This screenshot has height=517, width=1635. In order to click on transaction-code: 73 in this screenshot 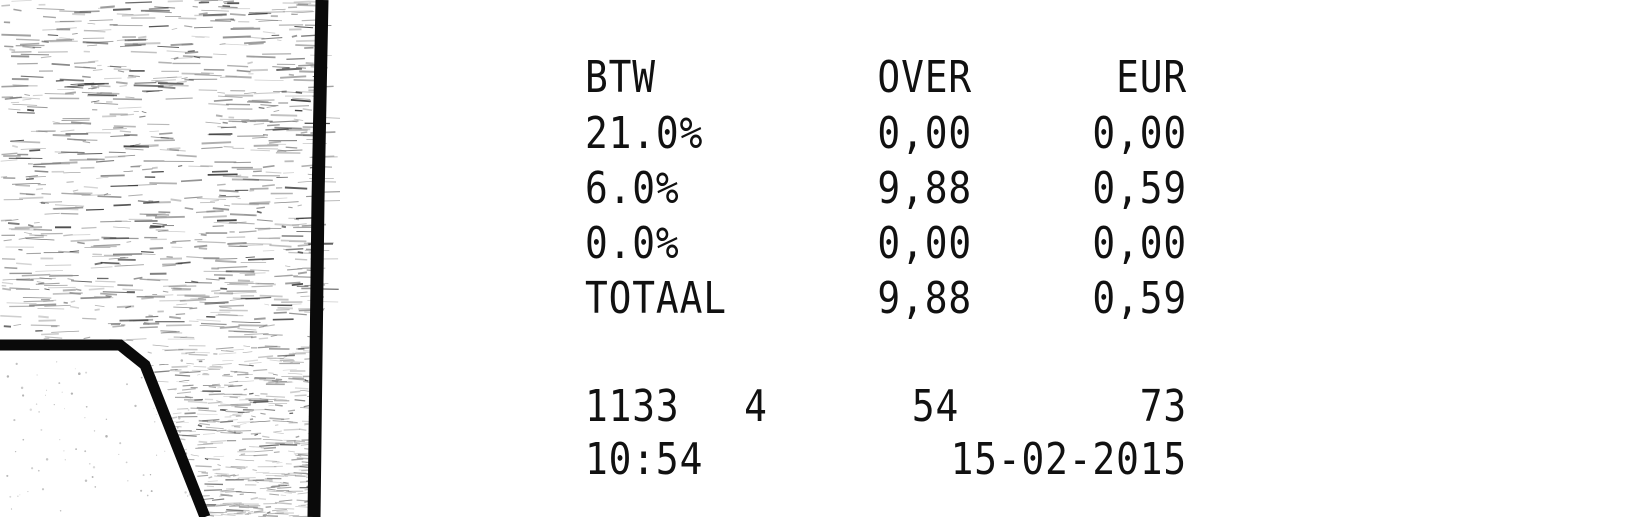, I will do `click(1163, 406)`.